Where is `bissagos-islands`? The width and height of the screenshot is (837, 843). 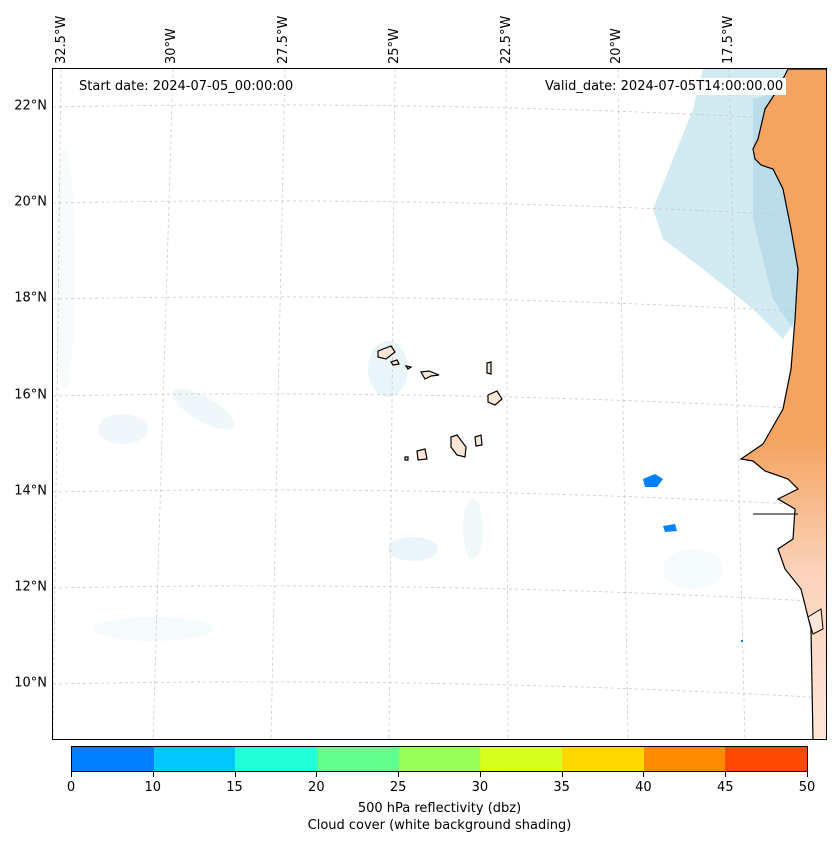 bissagos-islands is located at coordinates (815, 621).